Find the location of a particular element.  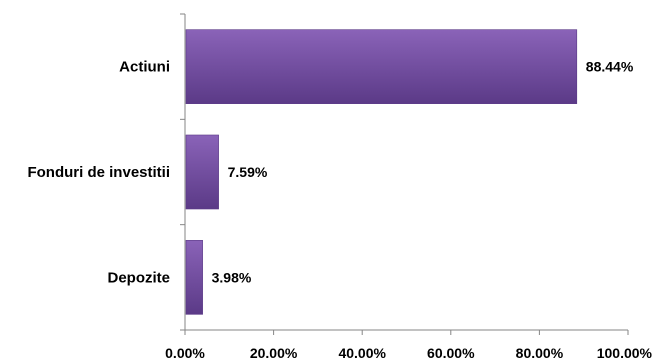

x-tick-label: 0.00% is located at coordinates (185, 353).